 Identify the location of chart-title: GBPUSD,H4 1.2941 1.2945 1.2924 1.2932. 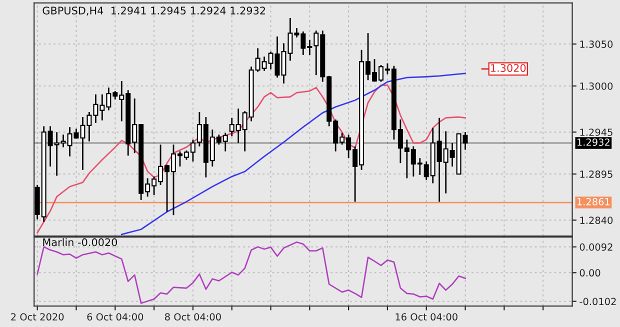
(154, 11).